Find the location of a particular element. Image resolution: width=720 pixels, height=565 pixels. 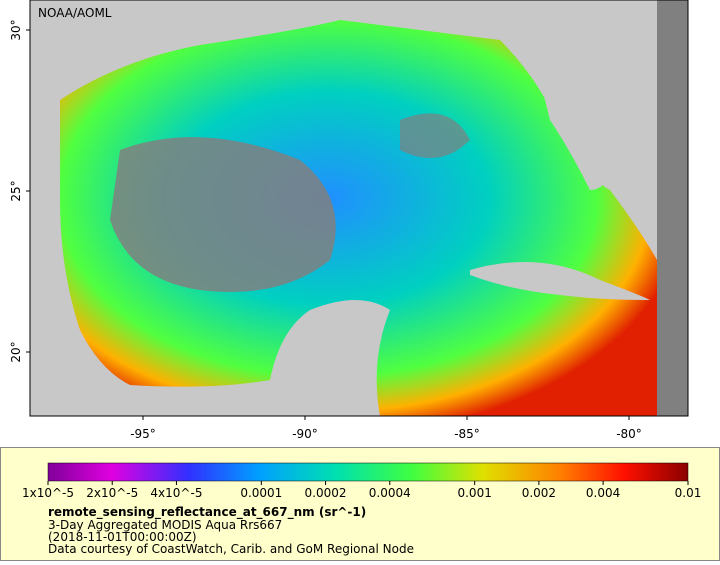

description: 3-Day Aggregated MODIS Aqua Rrs667 is located at coordinates (165, 525).